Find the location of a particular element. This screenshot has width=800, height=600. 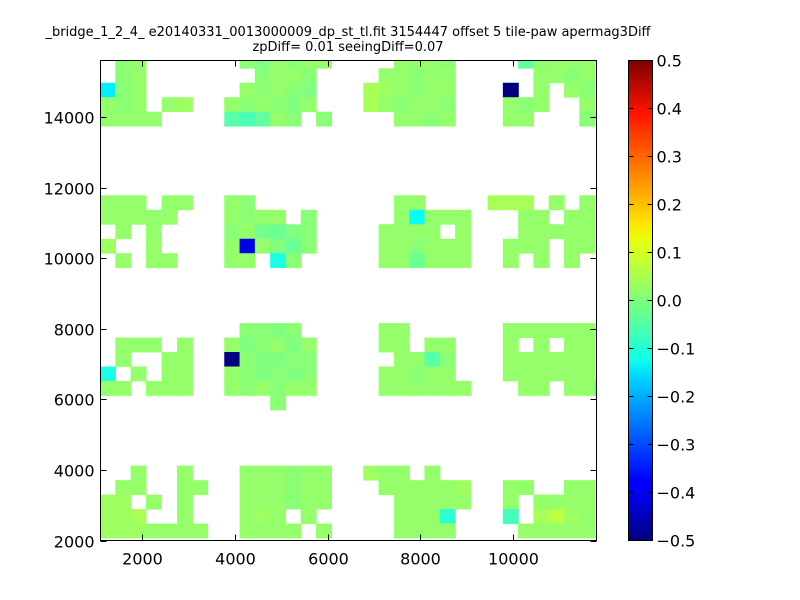

y-tick-label: 8000 is located at coordinates (74, 330).